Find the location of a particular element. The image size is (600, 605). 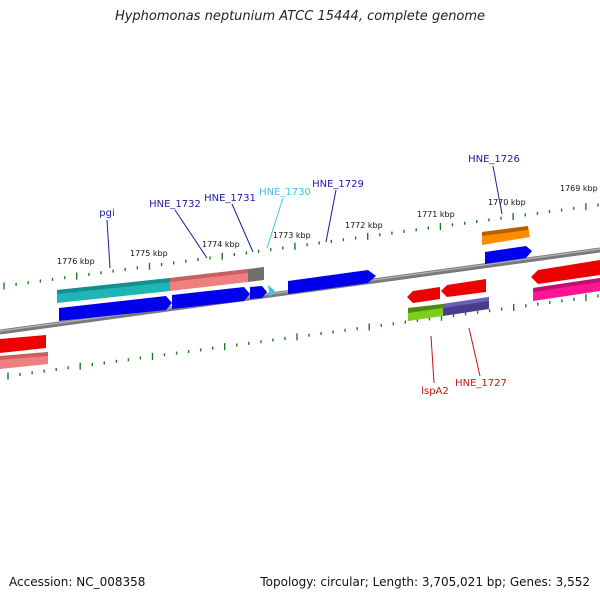

kbp-label-1770: 1770 kbp is located at coordinates (507, 202).